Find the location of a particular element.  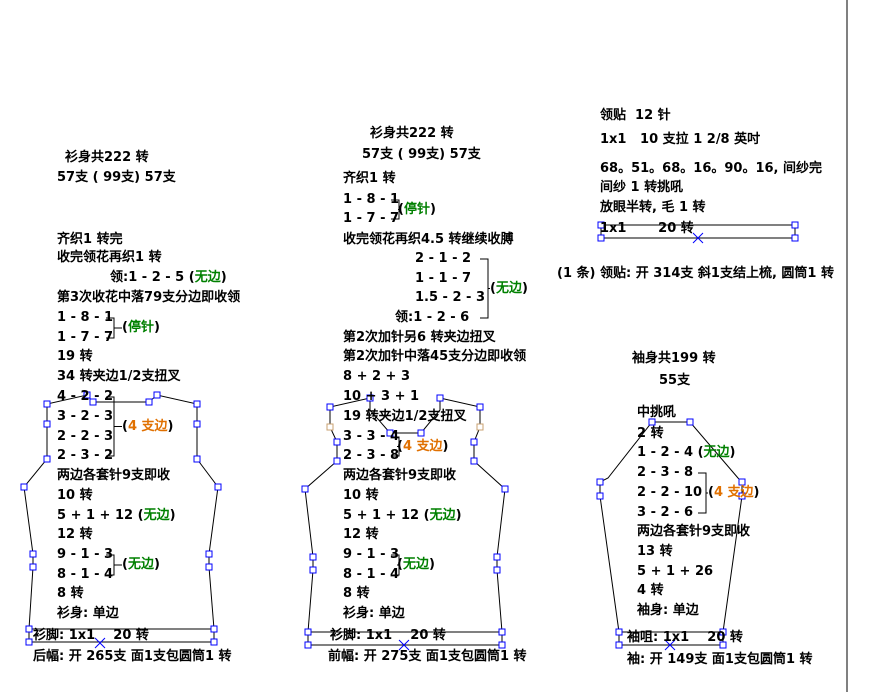

back-instruction-line: 领:1 - 2 - 5 无边 is located at coordinates (168, 278).